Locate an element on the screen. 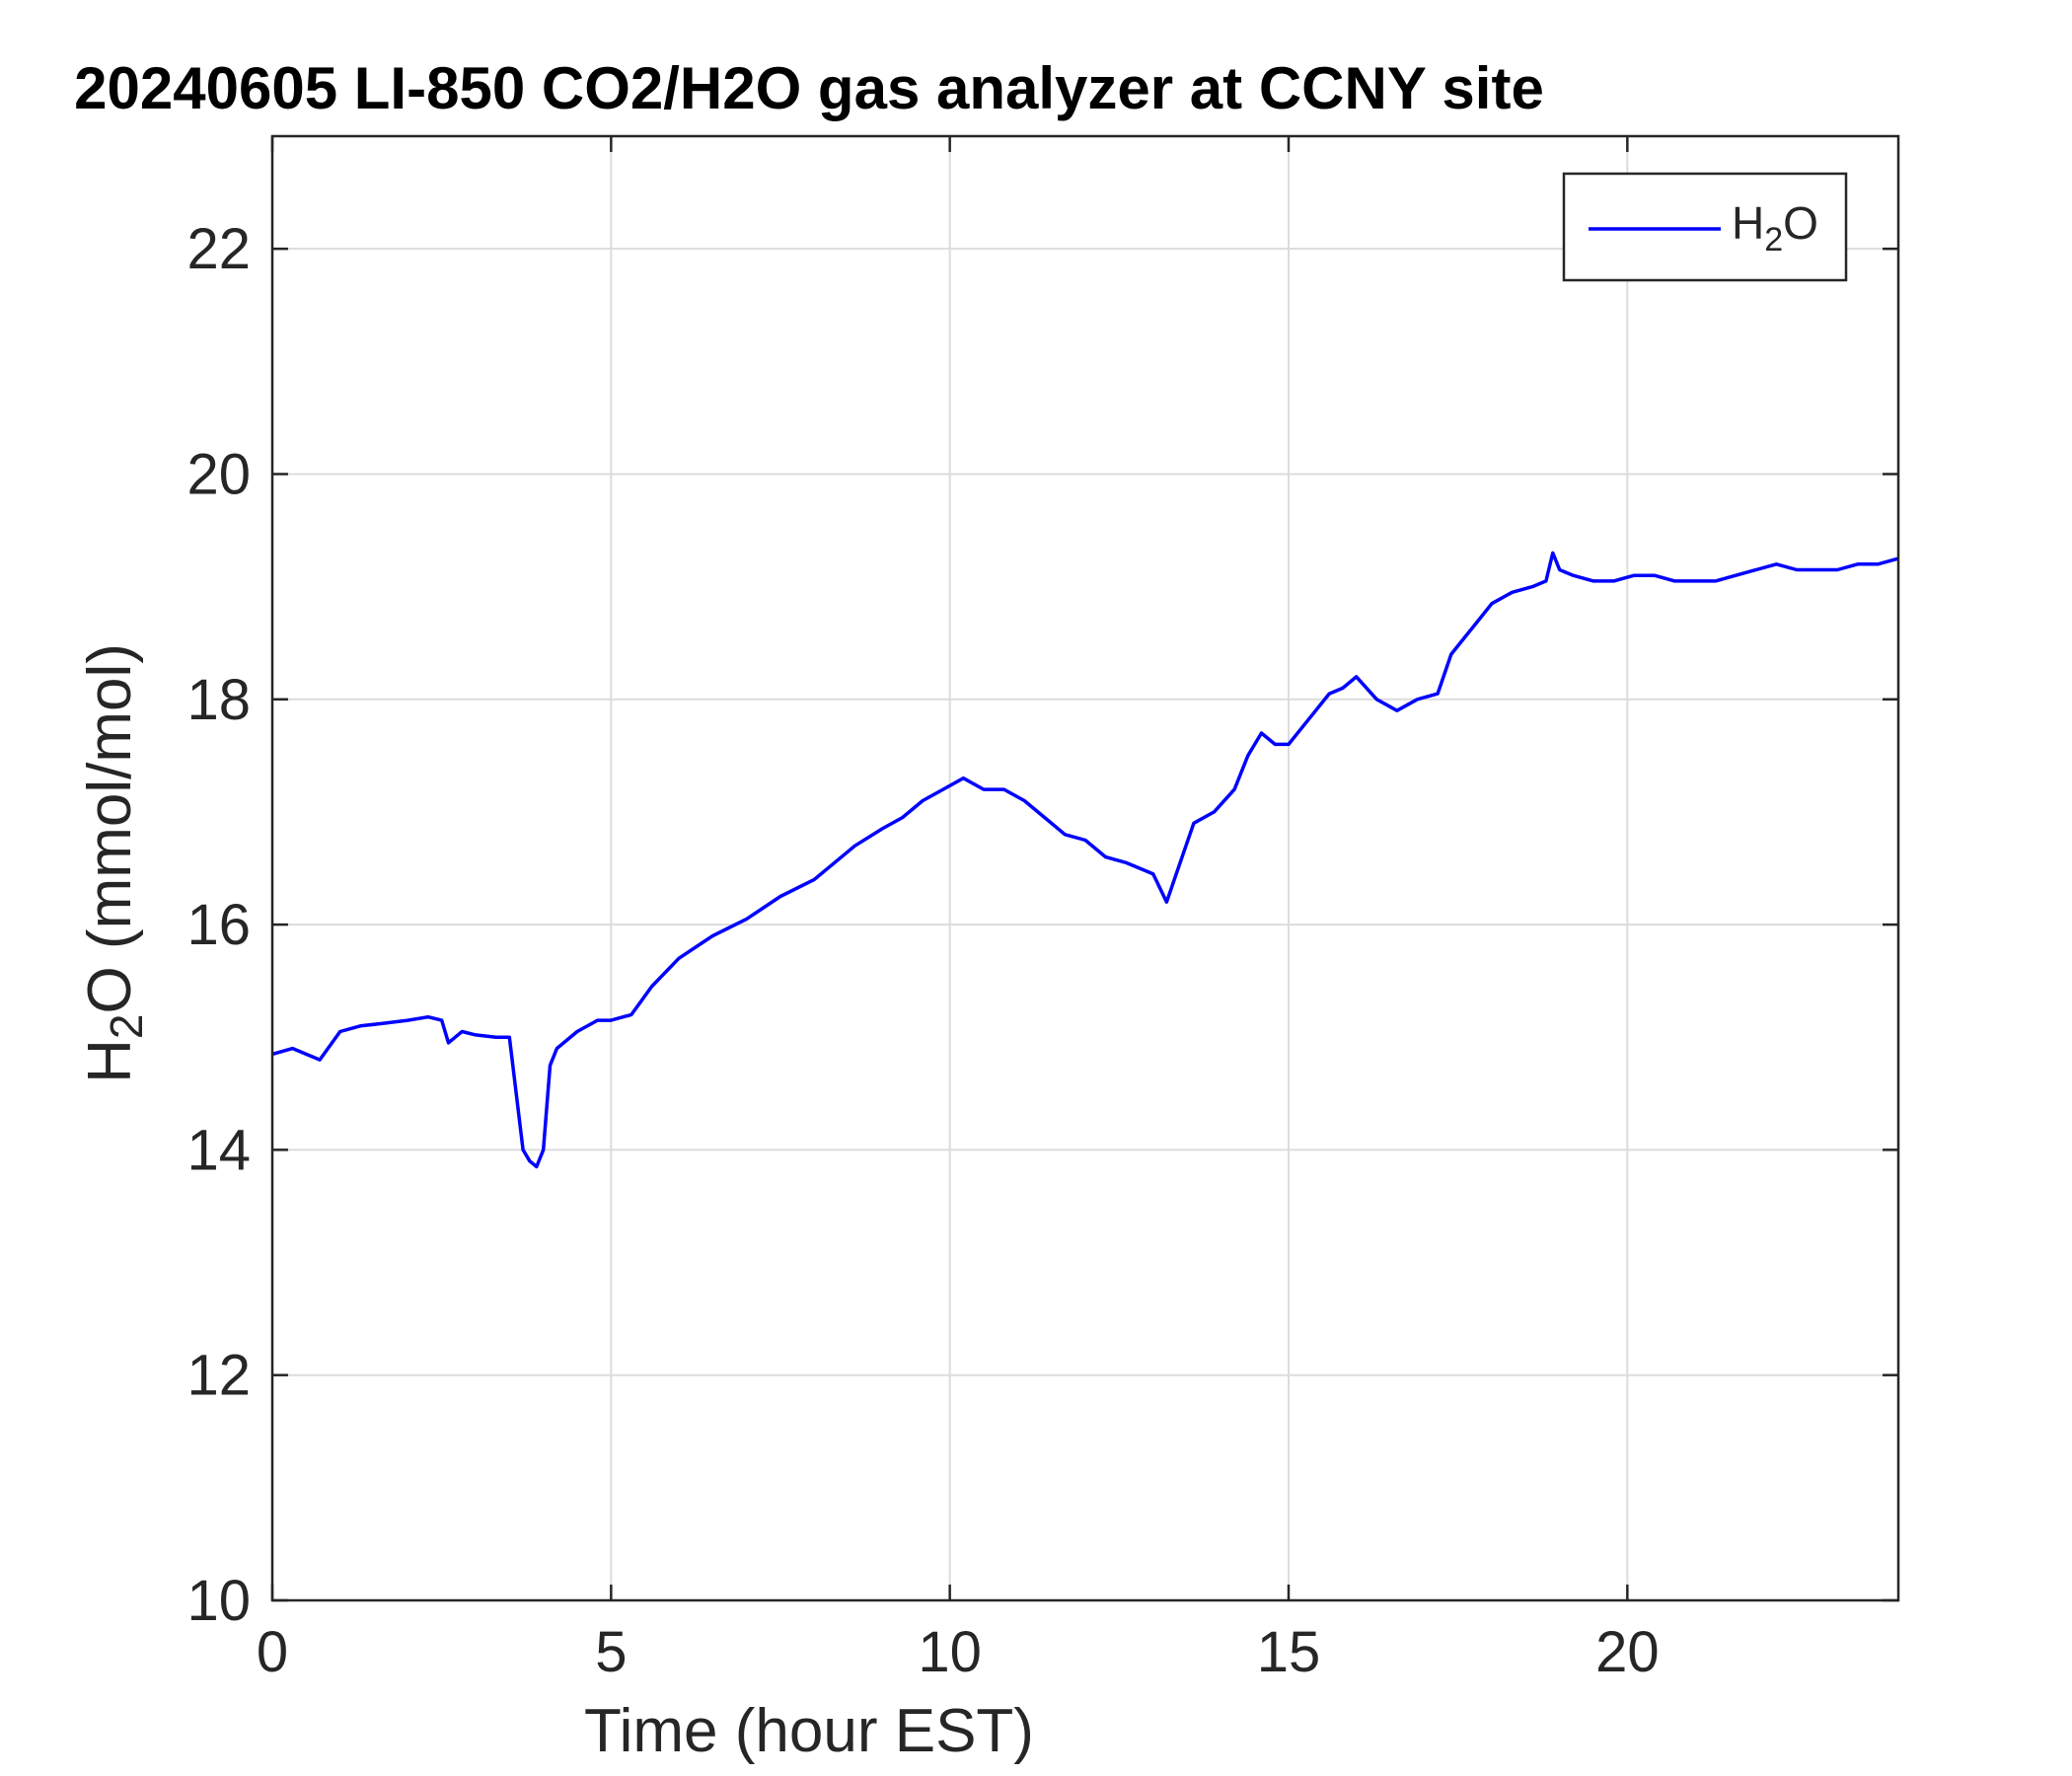 This screenshot has width=2072, height=1776. y-axis-label-subscript: 2 is located at coordinates (127, 1027).